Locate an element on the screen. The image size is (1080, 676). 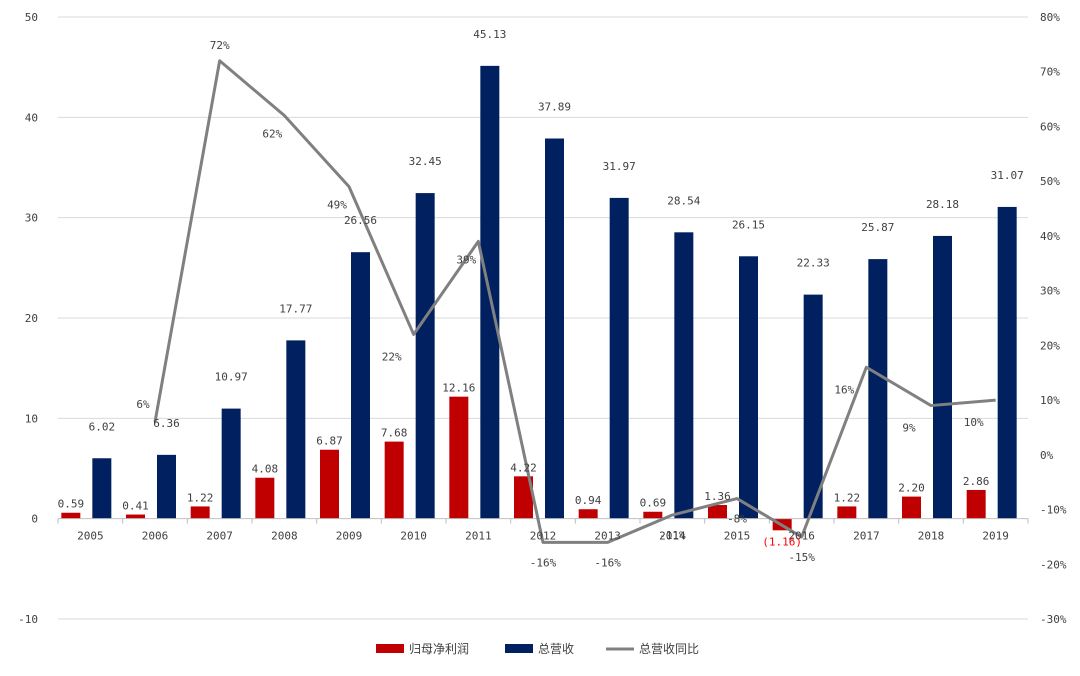
right-axis-tick-label: 70% is located at coordinates (1050, 72).